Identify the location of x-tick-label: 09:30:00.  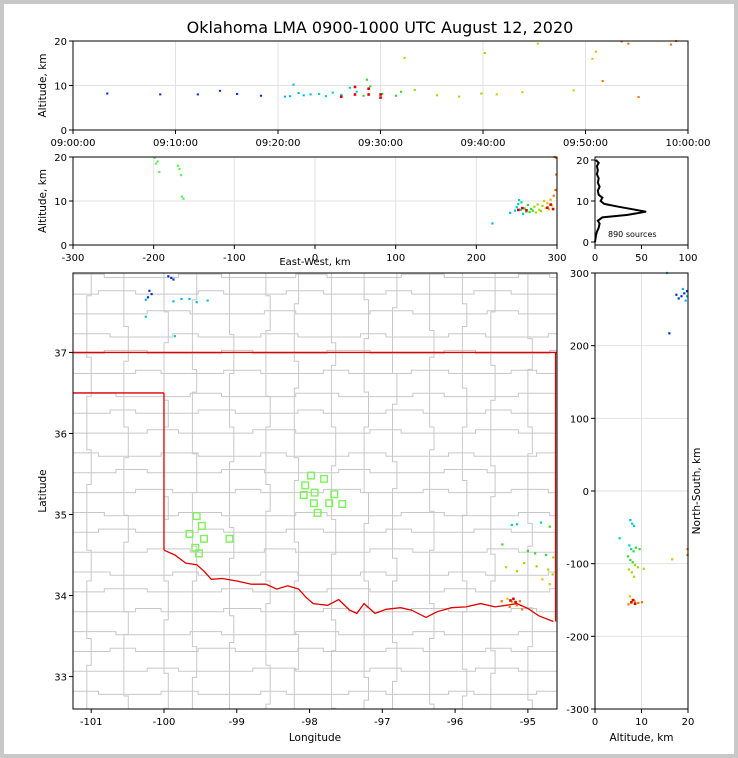
(380, 143).